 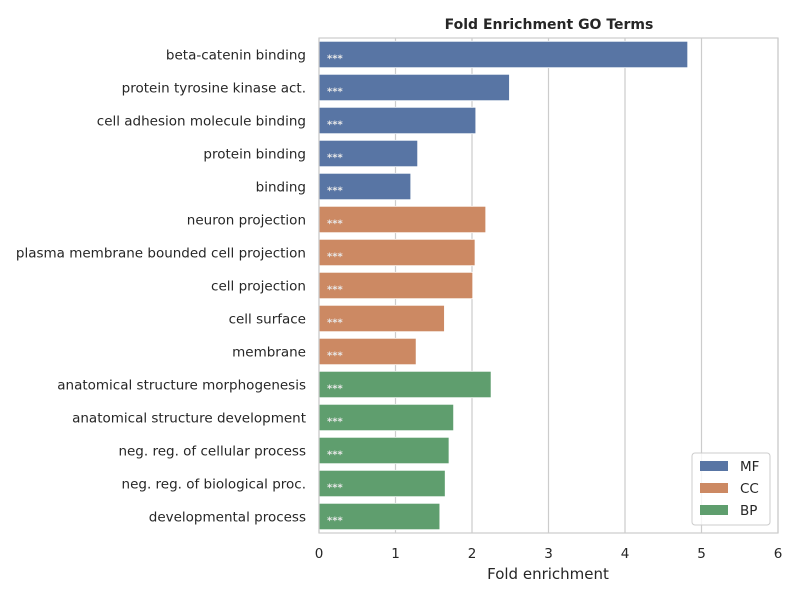 I want to click on category-label: plasma membrane bounded cell projection, so click(x=161, y=254).